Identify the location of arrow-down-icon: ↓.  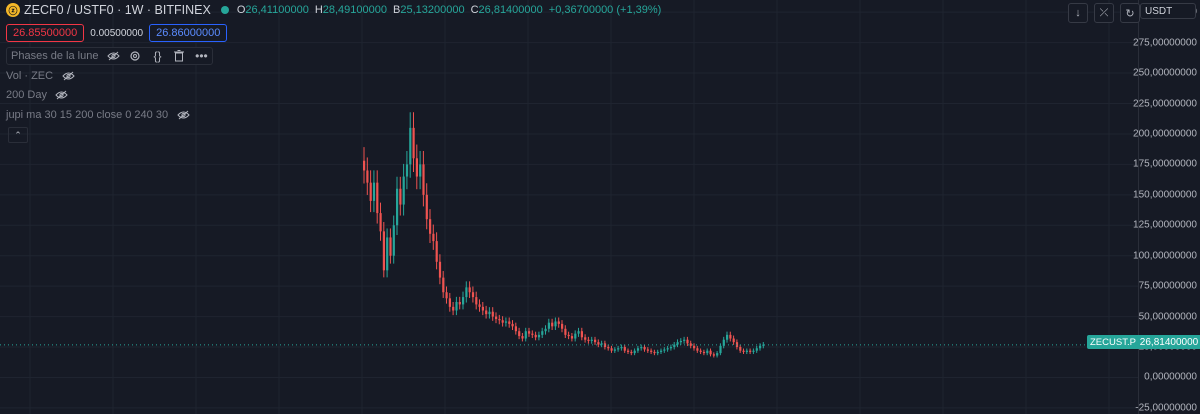
(1078, 13).